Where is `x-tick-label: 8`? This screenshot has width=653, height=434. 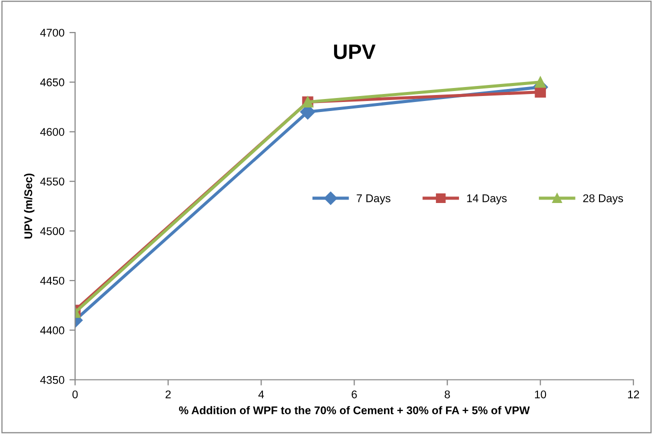
x-tick-label: 8 is located at coordinates (447, 394).